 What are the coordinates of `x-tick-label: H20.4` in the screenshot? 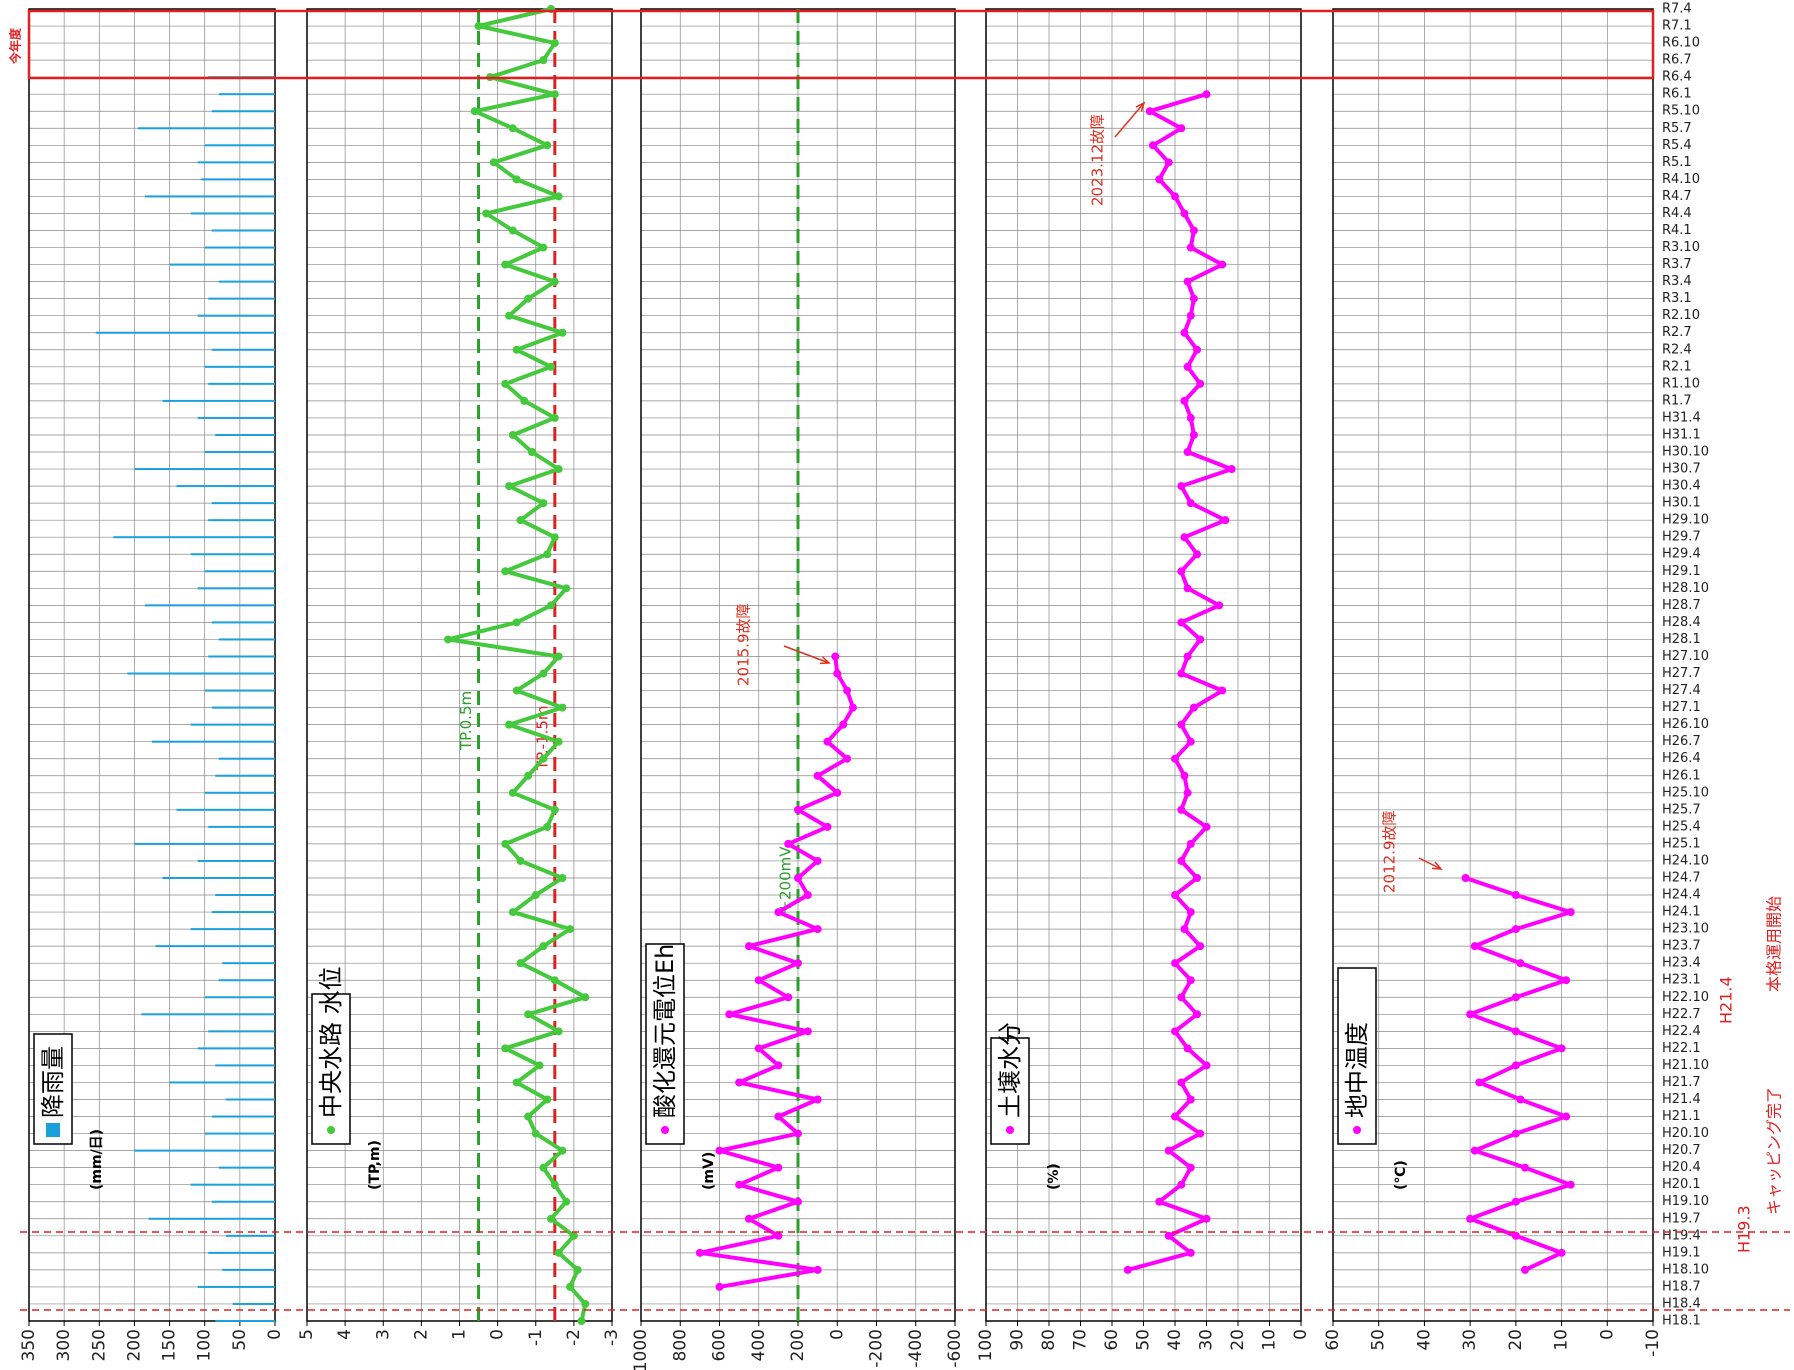 It's located at (1681, 1167).